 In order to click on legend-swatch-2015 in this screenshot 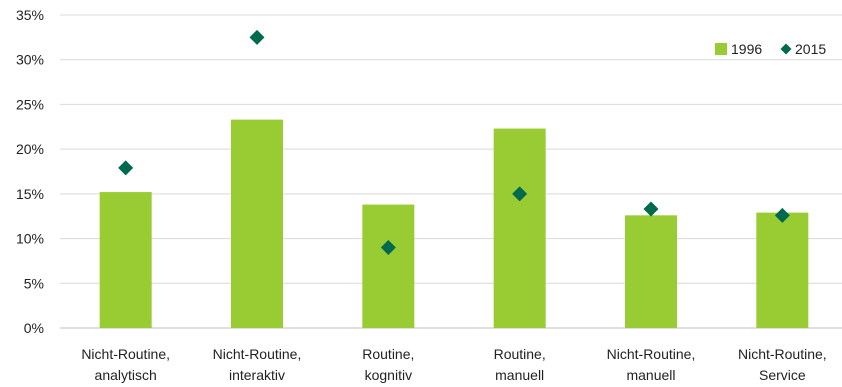, I will do `click(786, 49)`.